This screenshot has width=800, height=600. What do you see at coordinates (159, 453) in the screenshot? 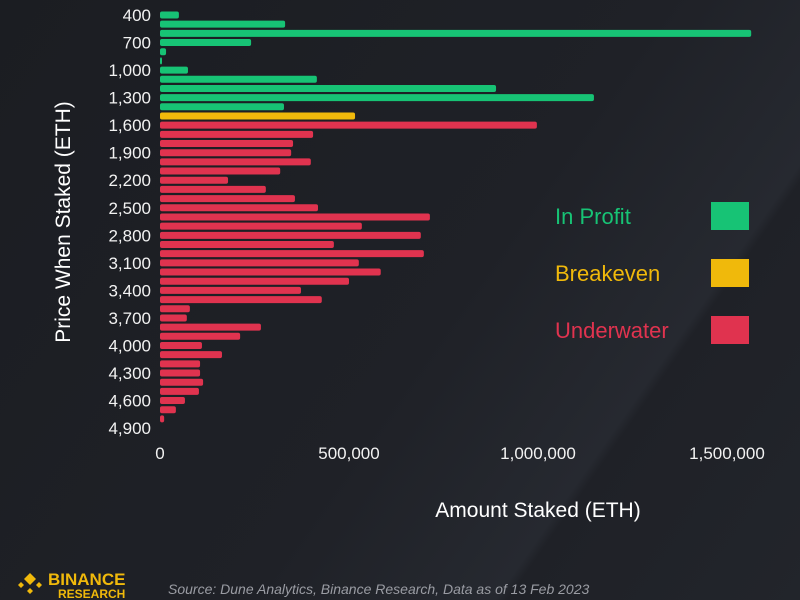
I see `x-tick-label: 0` at bounding box center [159, 453].